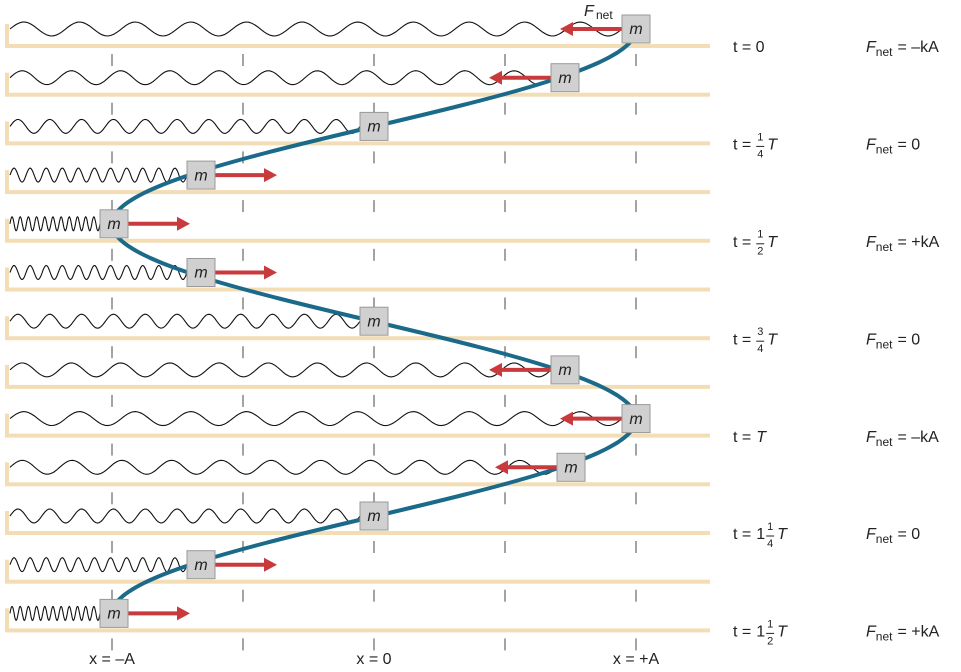 This screenshot has width=961, height=672. I want to click on time-den: 2, so click(770, 641).